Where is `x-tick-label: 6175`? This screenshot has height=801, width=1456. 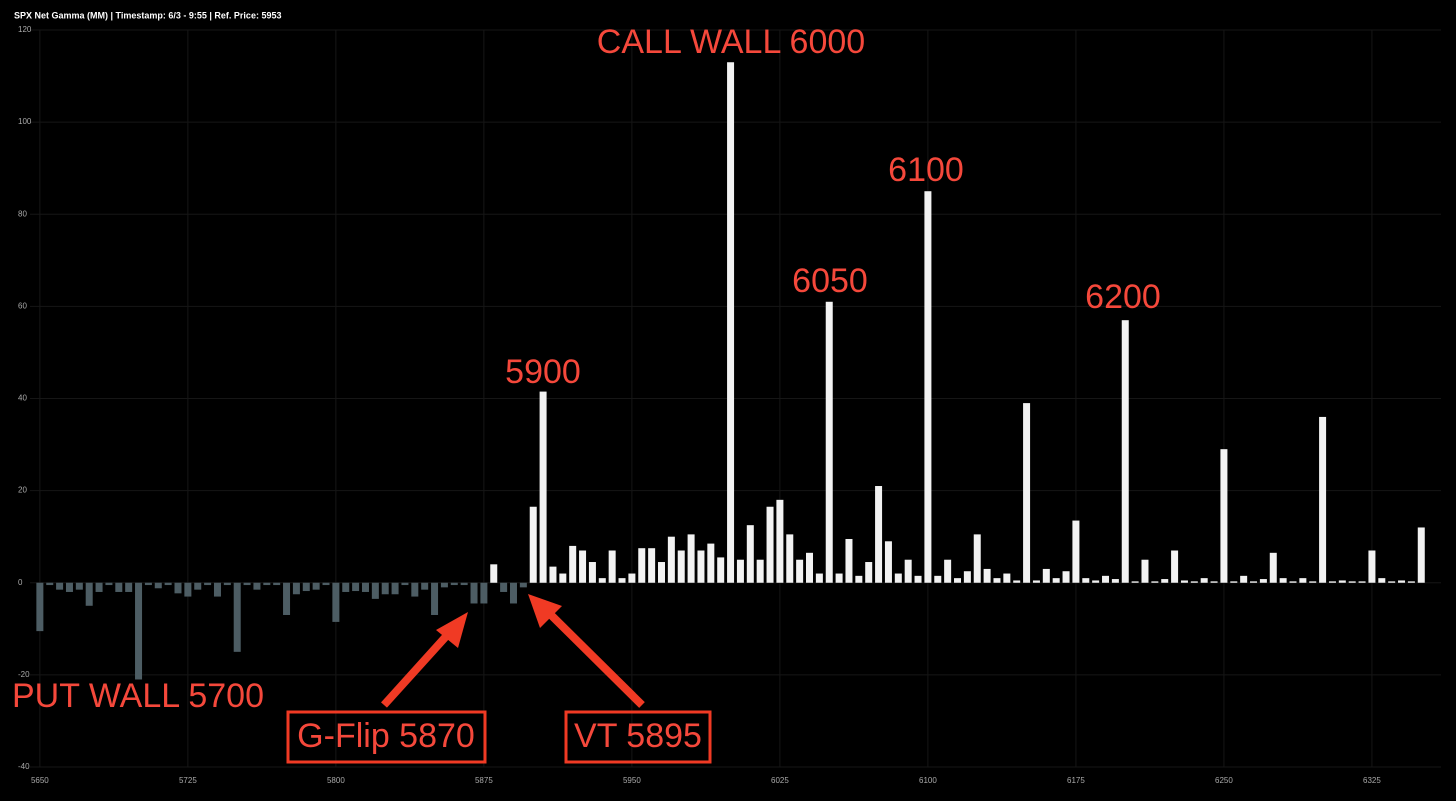
x-tick-label: 6175 is located at coordinates (1076, 780).